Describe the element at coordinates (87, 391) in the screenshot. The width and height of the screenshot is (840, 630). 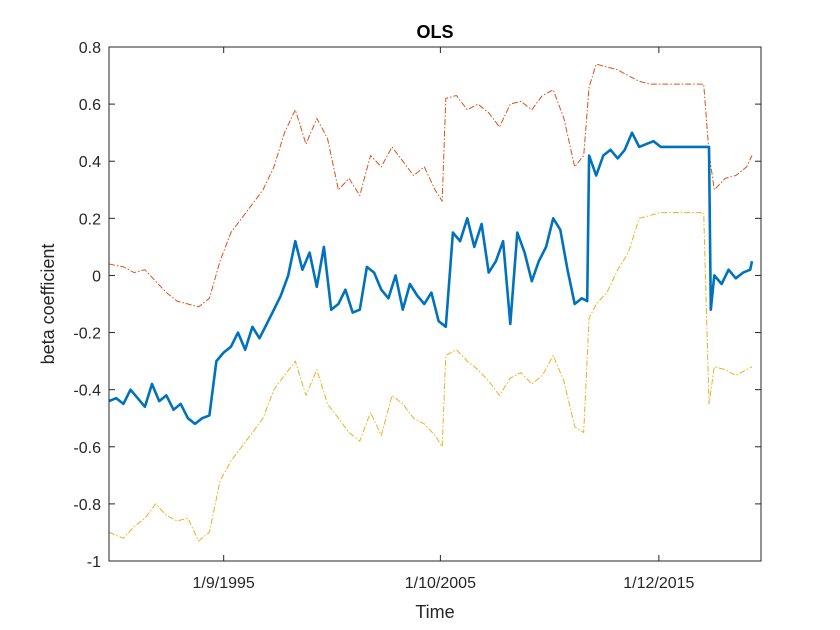
I see `y-tick-label: -0.4` at that location.